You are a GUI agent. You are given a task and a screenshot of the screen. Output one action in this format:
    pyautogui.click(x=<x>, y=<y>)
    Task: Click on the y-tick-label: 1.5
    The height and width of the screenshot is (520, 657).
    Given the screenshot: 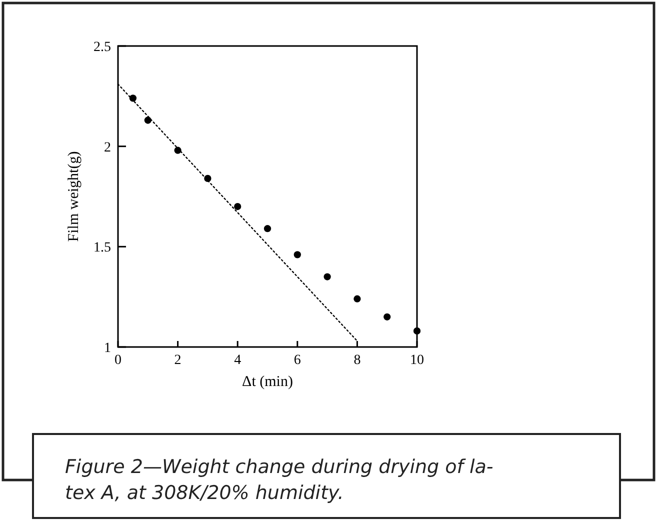 What is the action you would take?
    pyautogui.click(x=102, y=248)
    